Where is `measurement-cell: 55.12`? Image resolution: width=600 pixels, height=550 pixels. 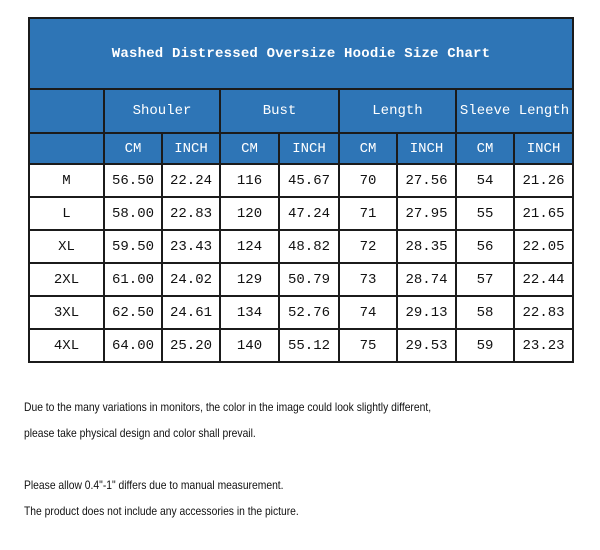
measurement-cell: 55.12 is located at coordinates (309, 345).